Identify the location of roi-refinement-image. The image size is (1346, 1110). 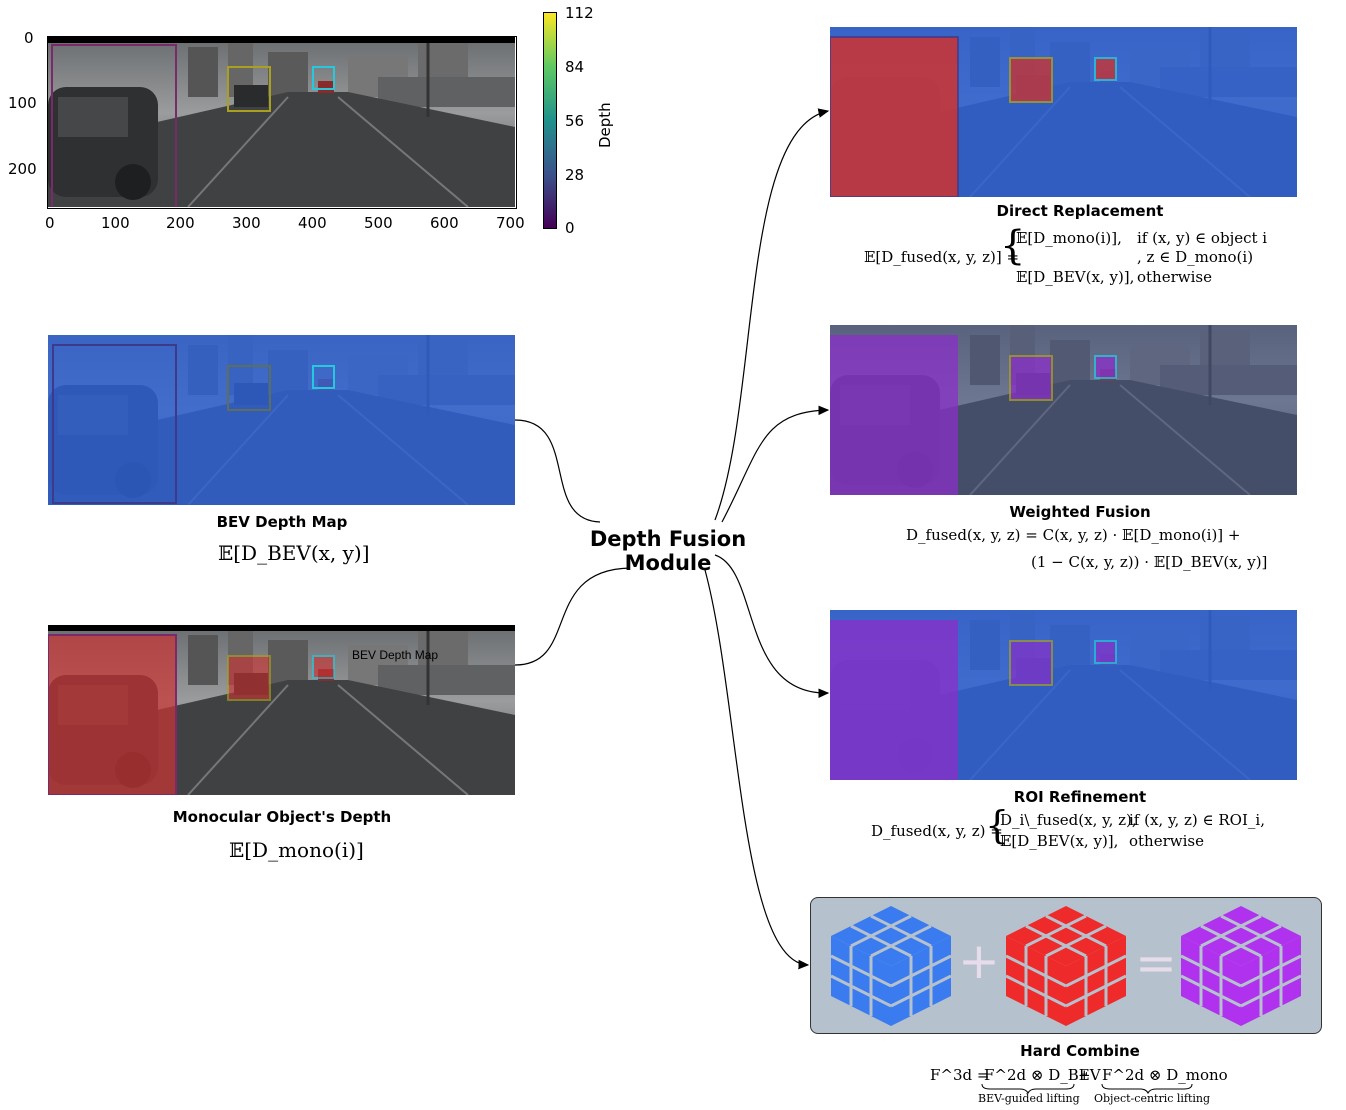
(1063, 695).